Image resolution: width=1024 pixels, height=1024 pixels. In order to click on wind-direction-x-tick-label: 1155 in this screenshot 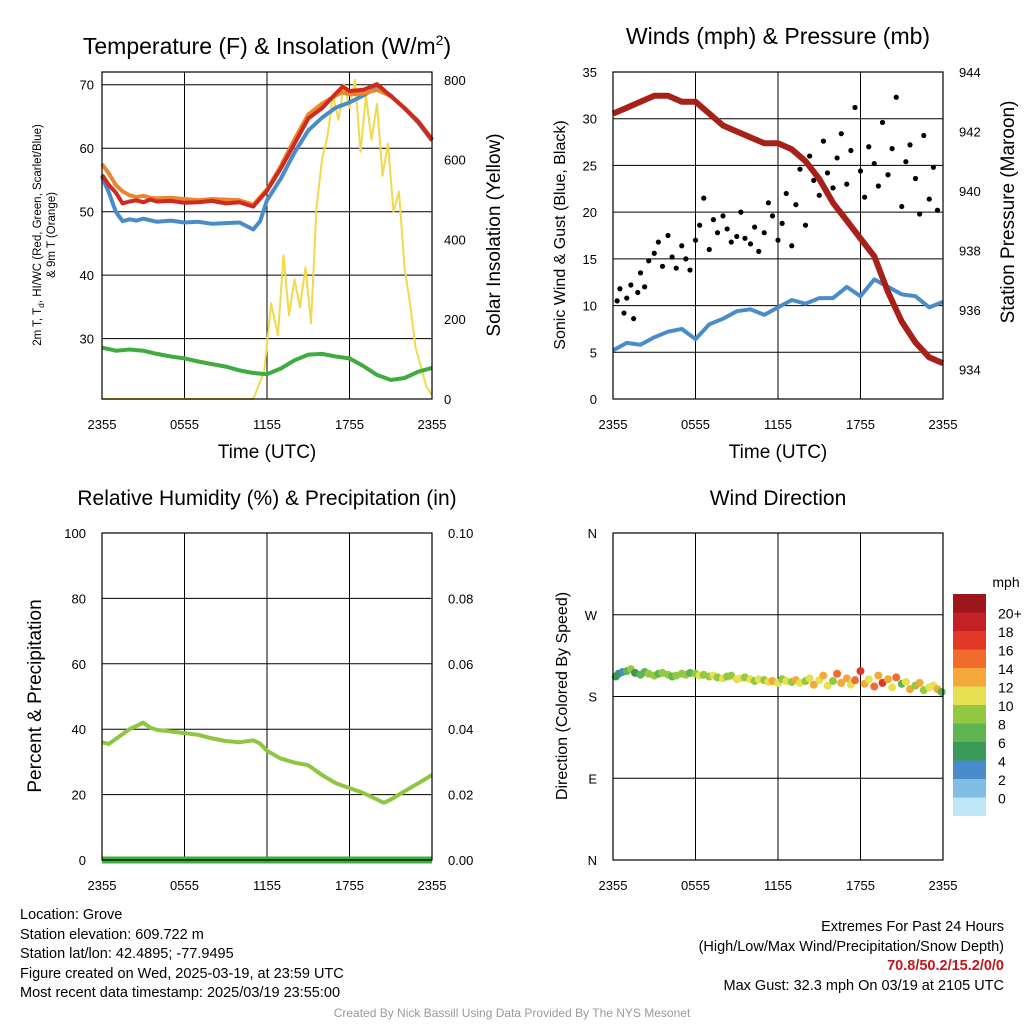, I will do `click(778, 885)`.